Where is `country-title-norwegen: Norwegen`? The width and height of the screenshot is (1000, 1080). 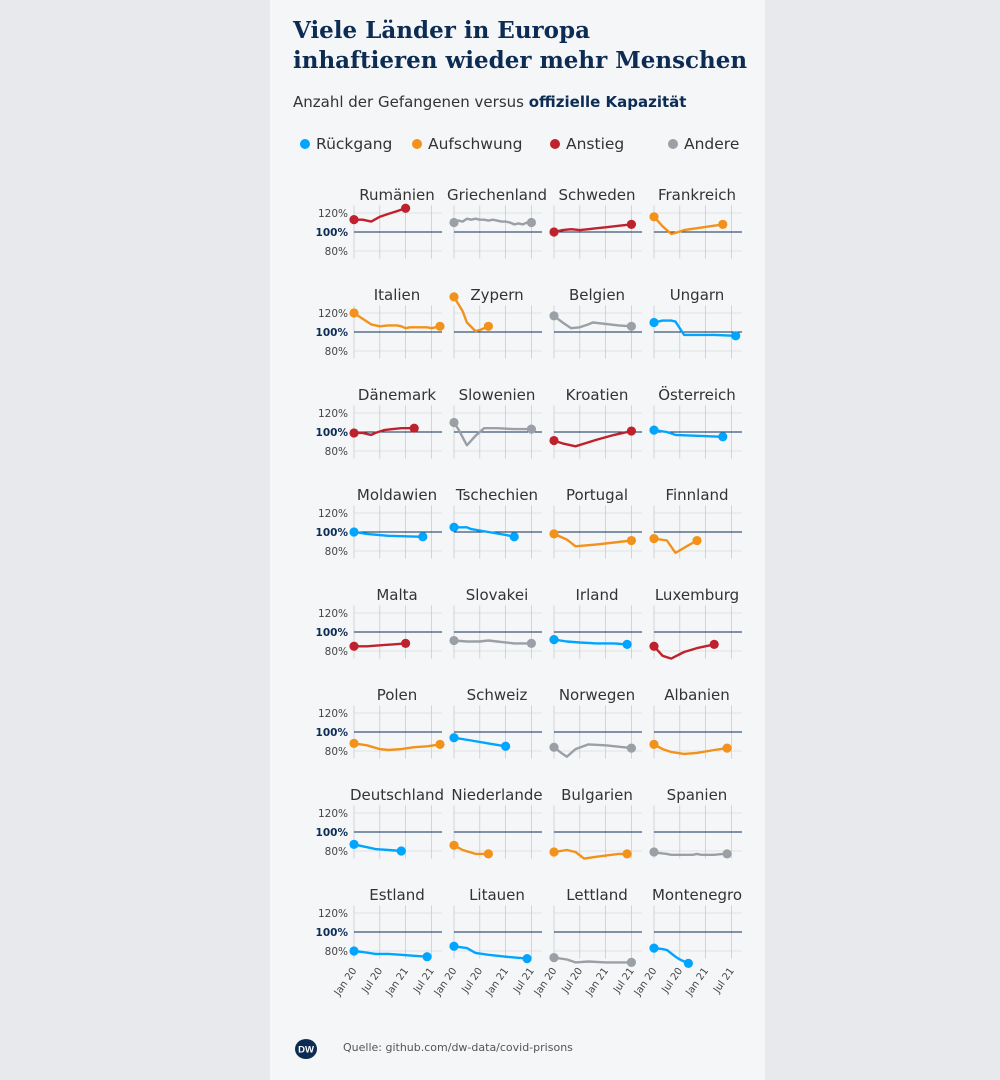
country-title-norwegen: Norwegen is located at coordinates (597, 695).